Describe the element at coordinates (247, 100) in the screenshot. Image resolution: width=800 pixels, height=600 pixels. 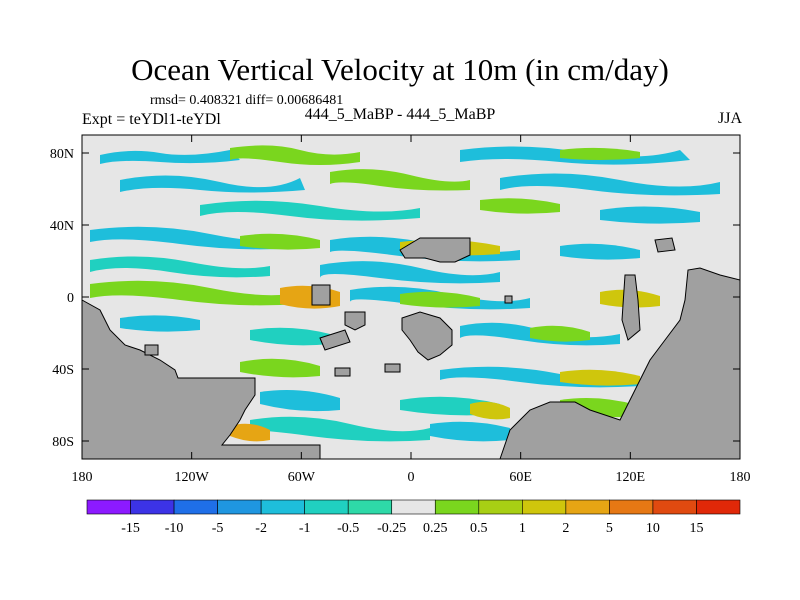
I see `stats-label: rmsd= 0.408321 diff= 0.00686481` at that location.